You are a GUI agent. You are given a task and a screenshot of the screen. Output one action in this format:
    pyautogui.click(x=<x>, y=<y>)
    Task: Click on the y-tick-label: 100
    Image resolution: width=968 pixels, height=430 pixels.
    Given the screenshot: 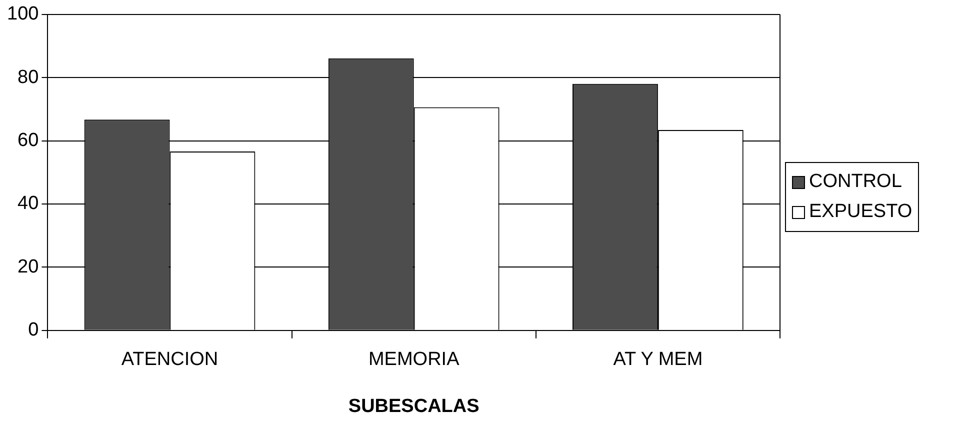 What is the action you would take?
    pyautogui.click(x=23, y=14)
    